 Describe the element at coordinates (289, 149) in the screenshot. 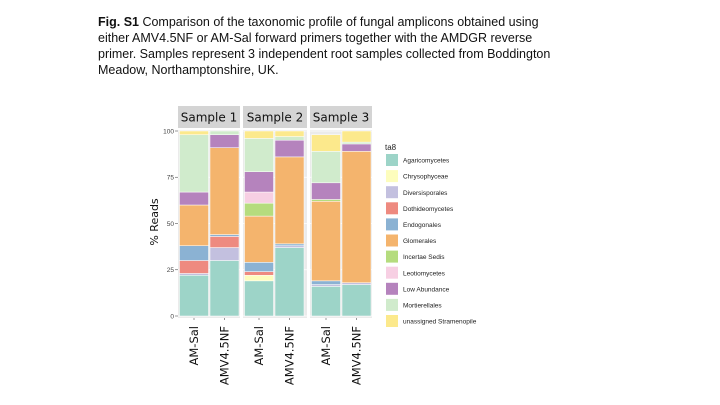

I see `bar-segment-sample-2-amv4-5nf-low-abundance` at that location.